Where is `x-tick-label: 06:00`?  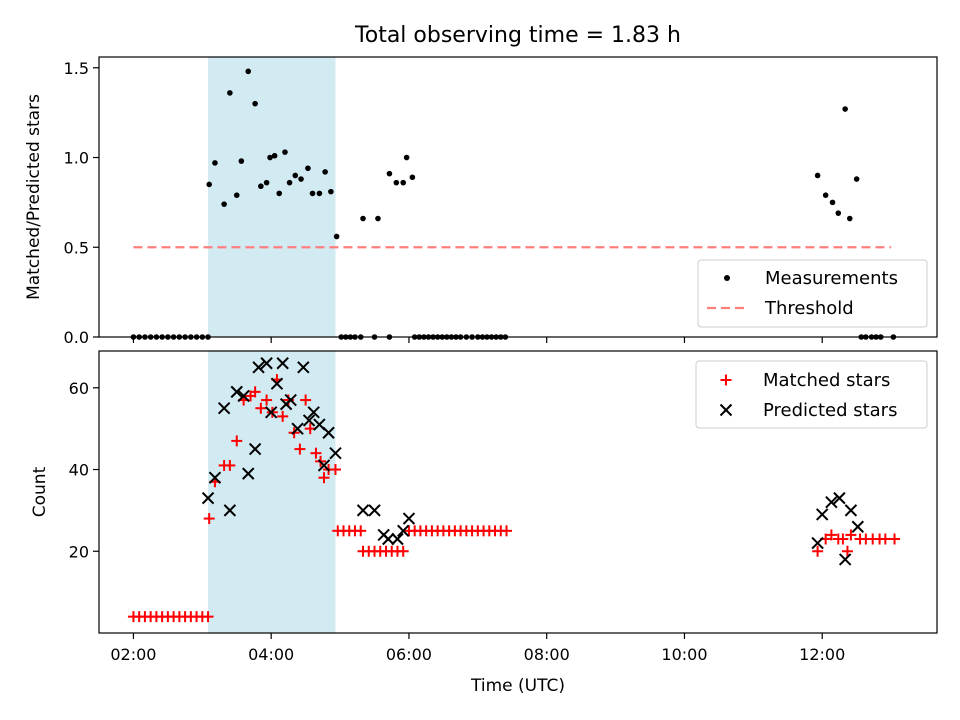
x-tick-label: 06:00 is located at coordinates (409, 654).